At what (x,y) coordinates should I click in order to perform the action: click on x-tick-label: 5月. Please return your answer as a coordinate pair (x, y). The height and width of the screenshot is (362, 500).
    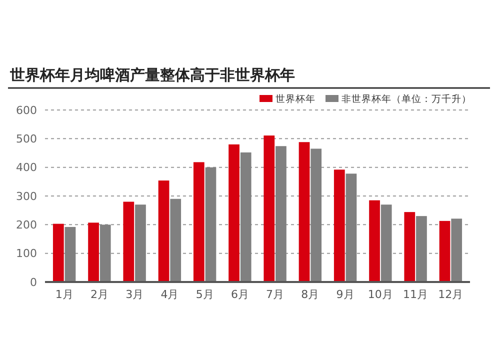
    Looking at the image, I should click on (205, 294).